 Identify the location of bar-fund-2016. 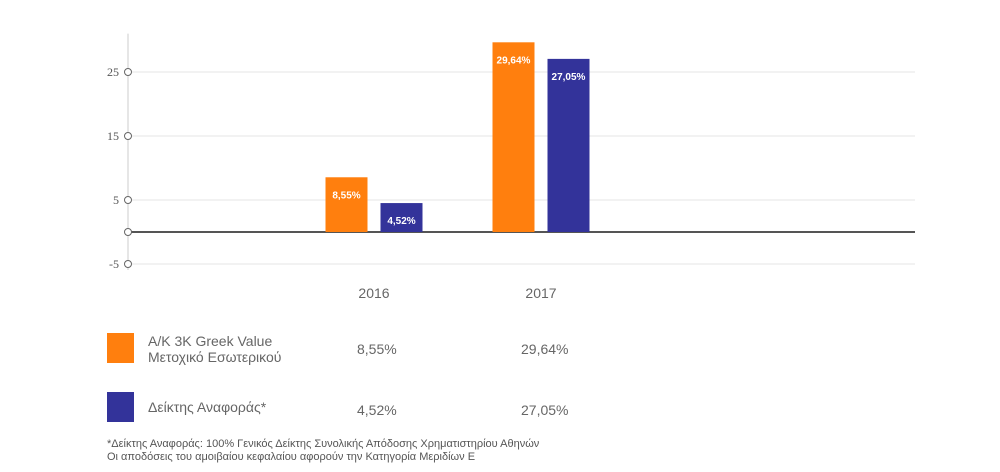
(346, 204).